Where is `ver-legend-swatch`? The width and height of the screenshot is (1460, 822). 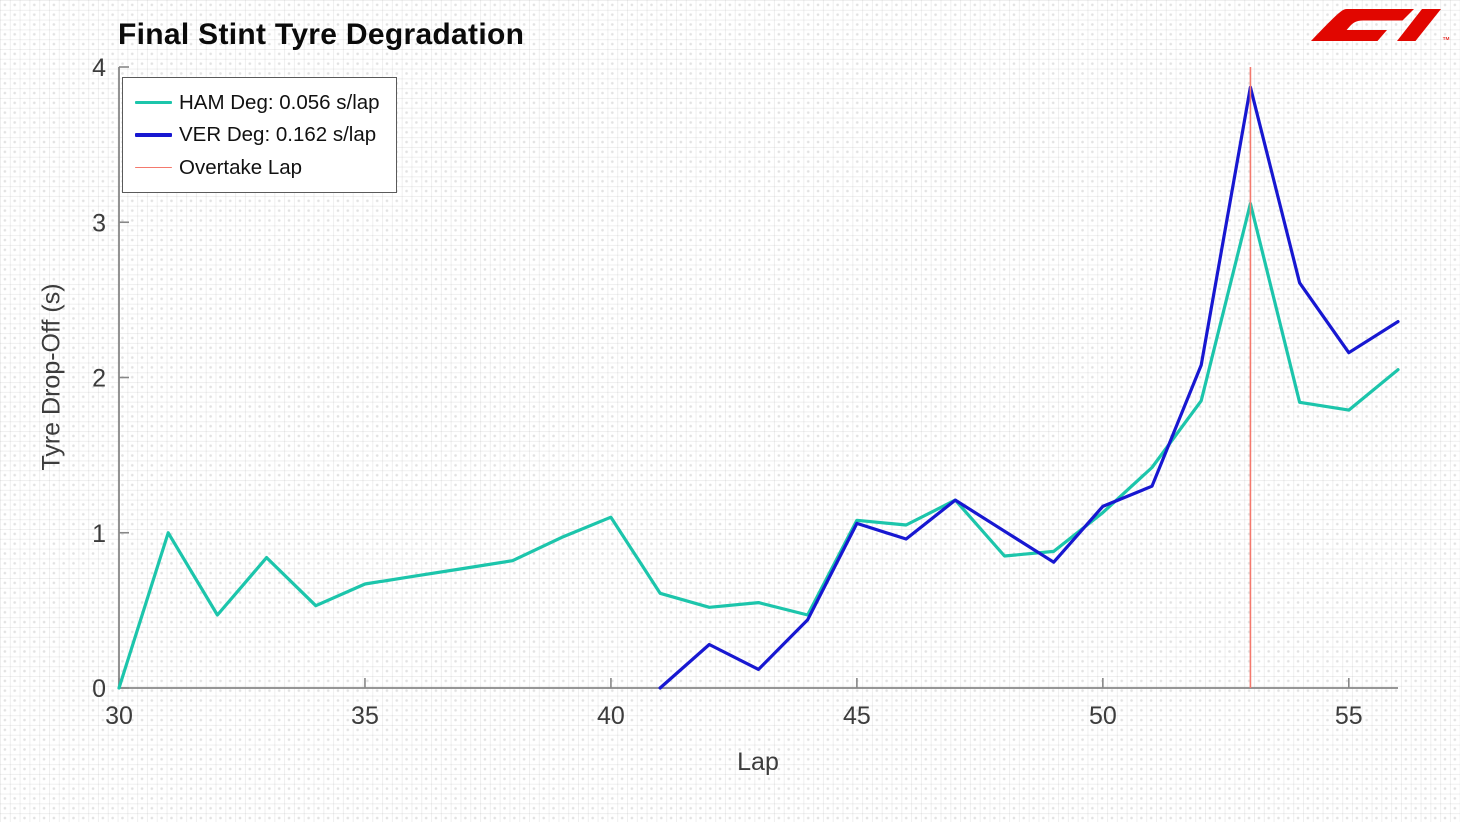
ver-legend-swatch is located at coordinates (153, 135).